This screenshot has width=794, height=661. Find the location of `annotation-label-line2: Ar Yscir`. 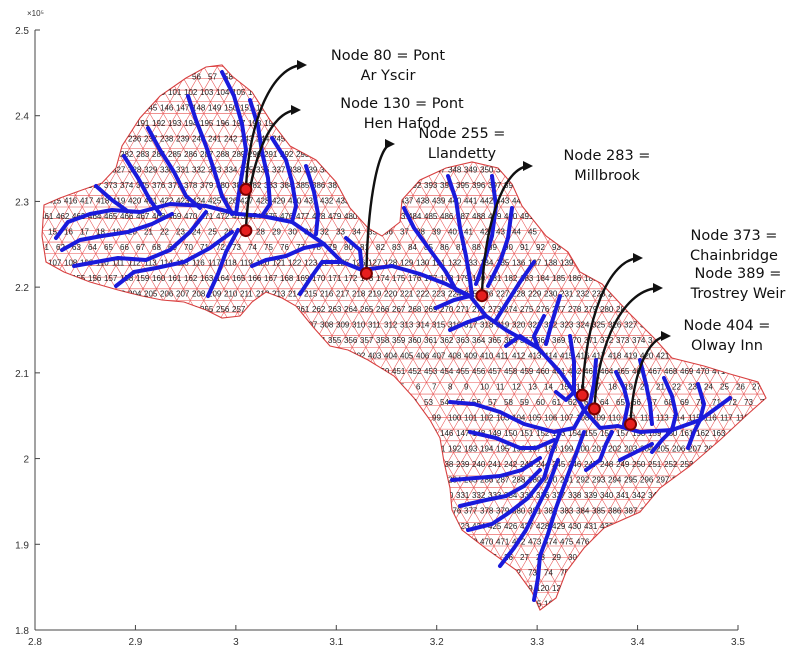

annotation-label-line2: Ar Yscir is located at coordinates (388, 76).